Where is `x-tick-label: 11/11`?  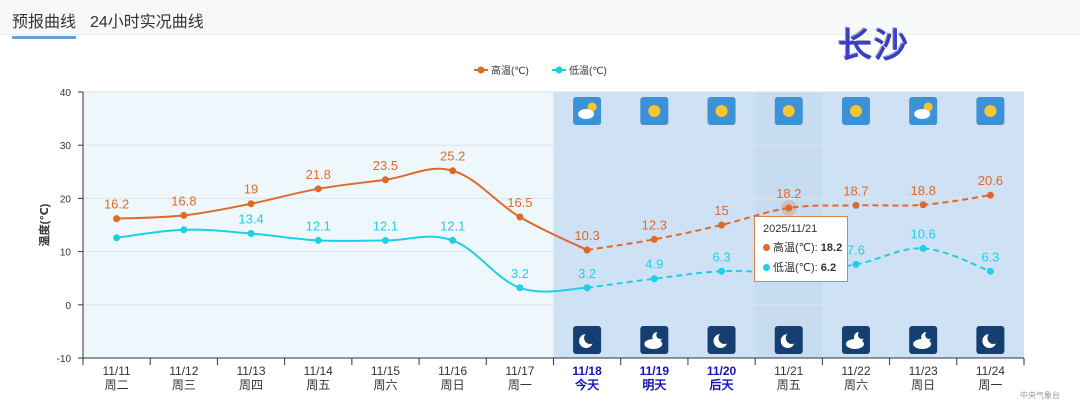
x-tick-label: 11/11 is located at coordinates (116, 371).